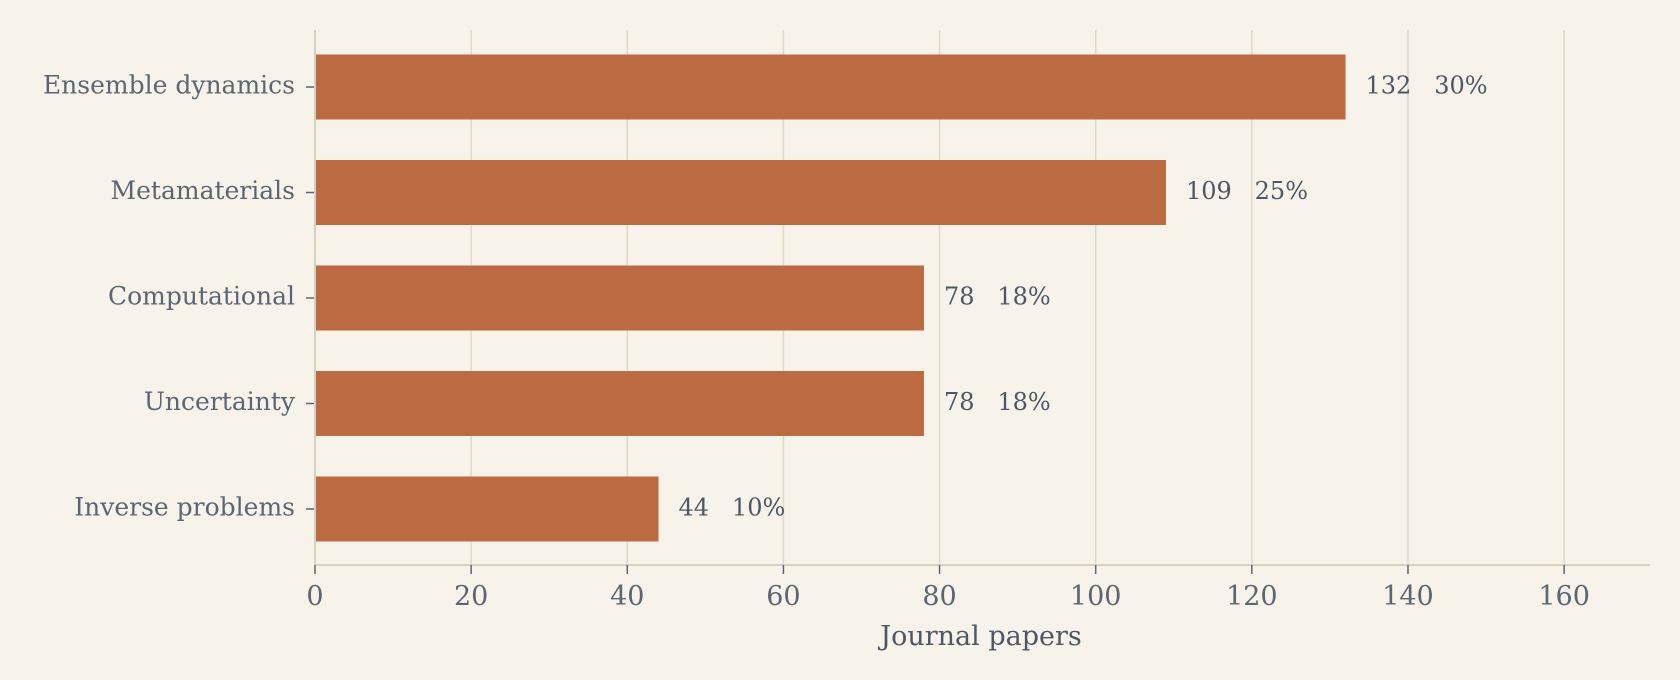  Describe the element at coordinates (830, 87) in the screenshot. I see `bar-ensemble-dynamics` at that location.